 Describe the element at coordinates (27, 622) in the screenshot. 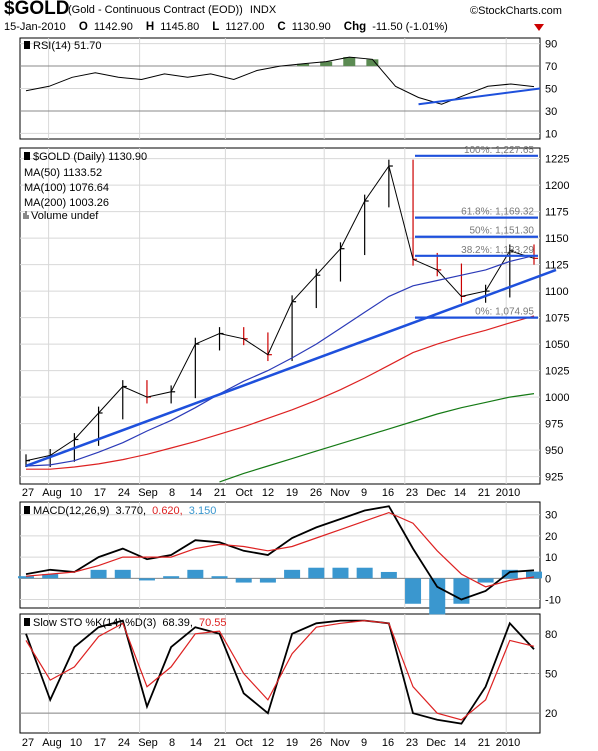

I see `legend-swatch-sto` at that location.